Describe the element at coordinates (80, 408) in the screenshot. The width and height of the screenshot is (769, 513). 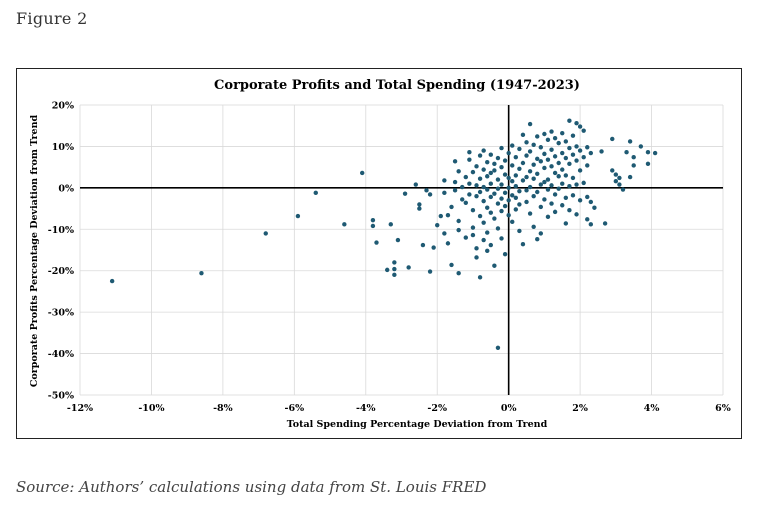
I see `x-tick-label-0: -12%` at that location.